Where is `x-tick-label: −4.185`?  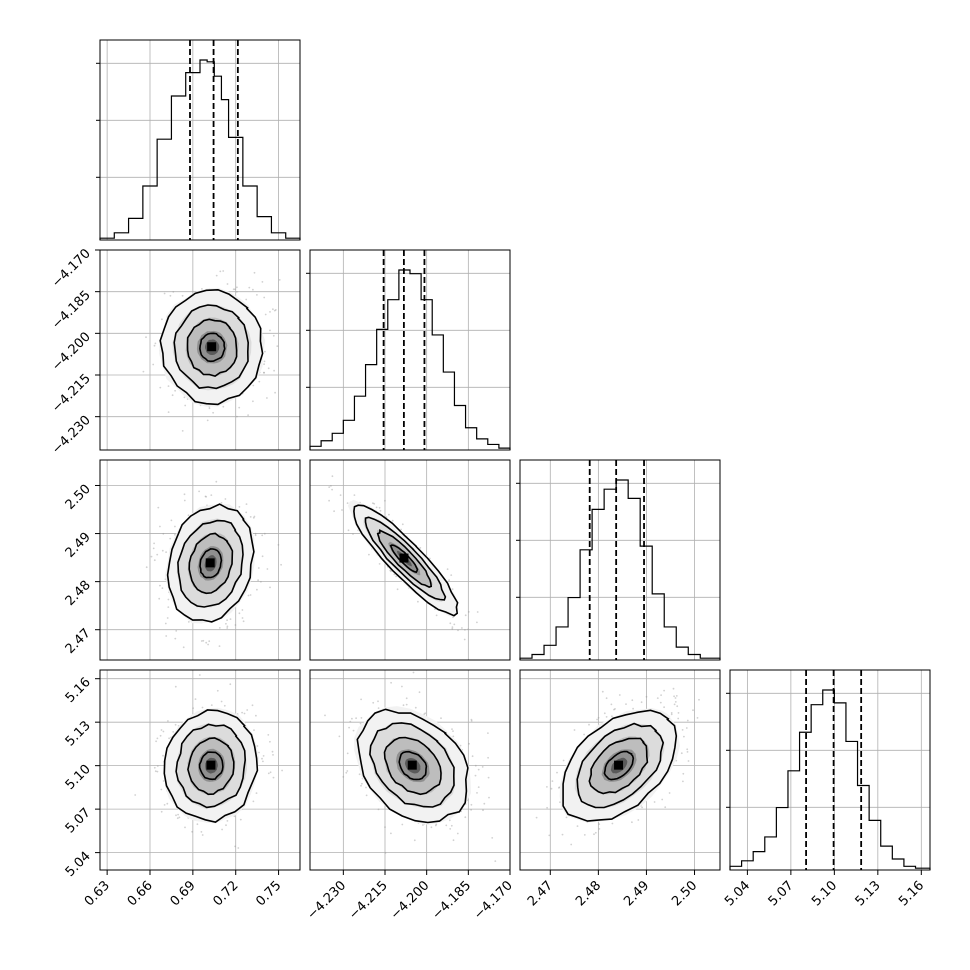
x-tick-label: −4.185 is located at coordinates (452, 900).